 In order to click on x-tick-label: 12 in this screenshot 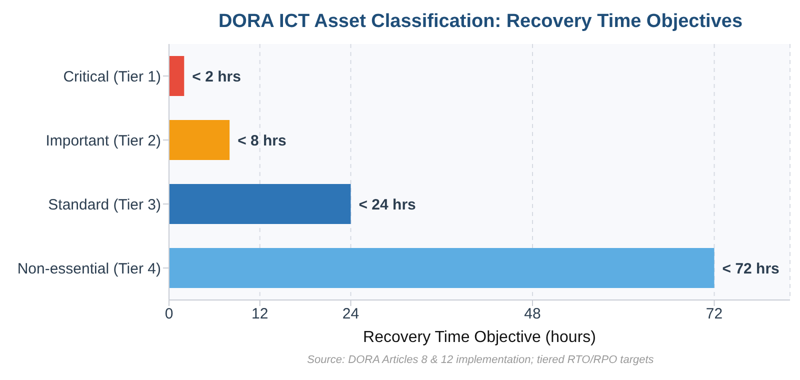, I will do `click(260, 314)`.